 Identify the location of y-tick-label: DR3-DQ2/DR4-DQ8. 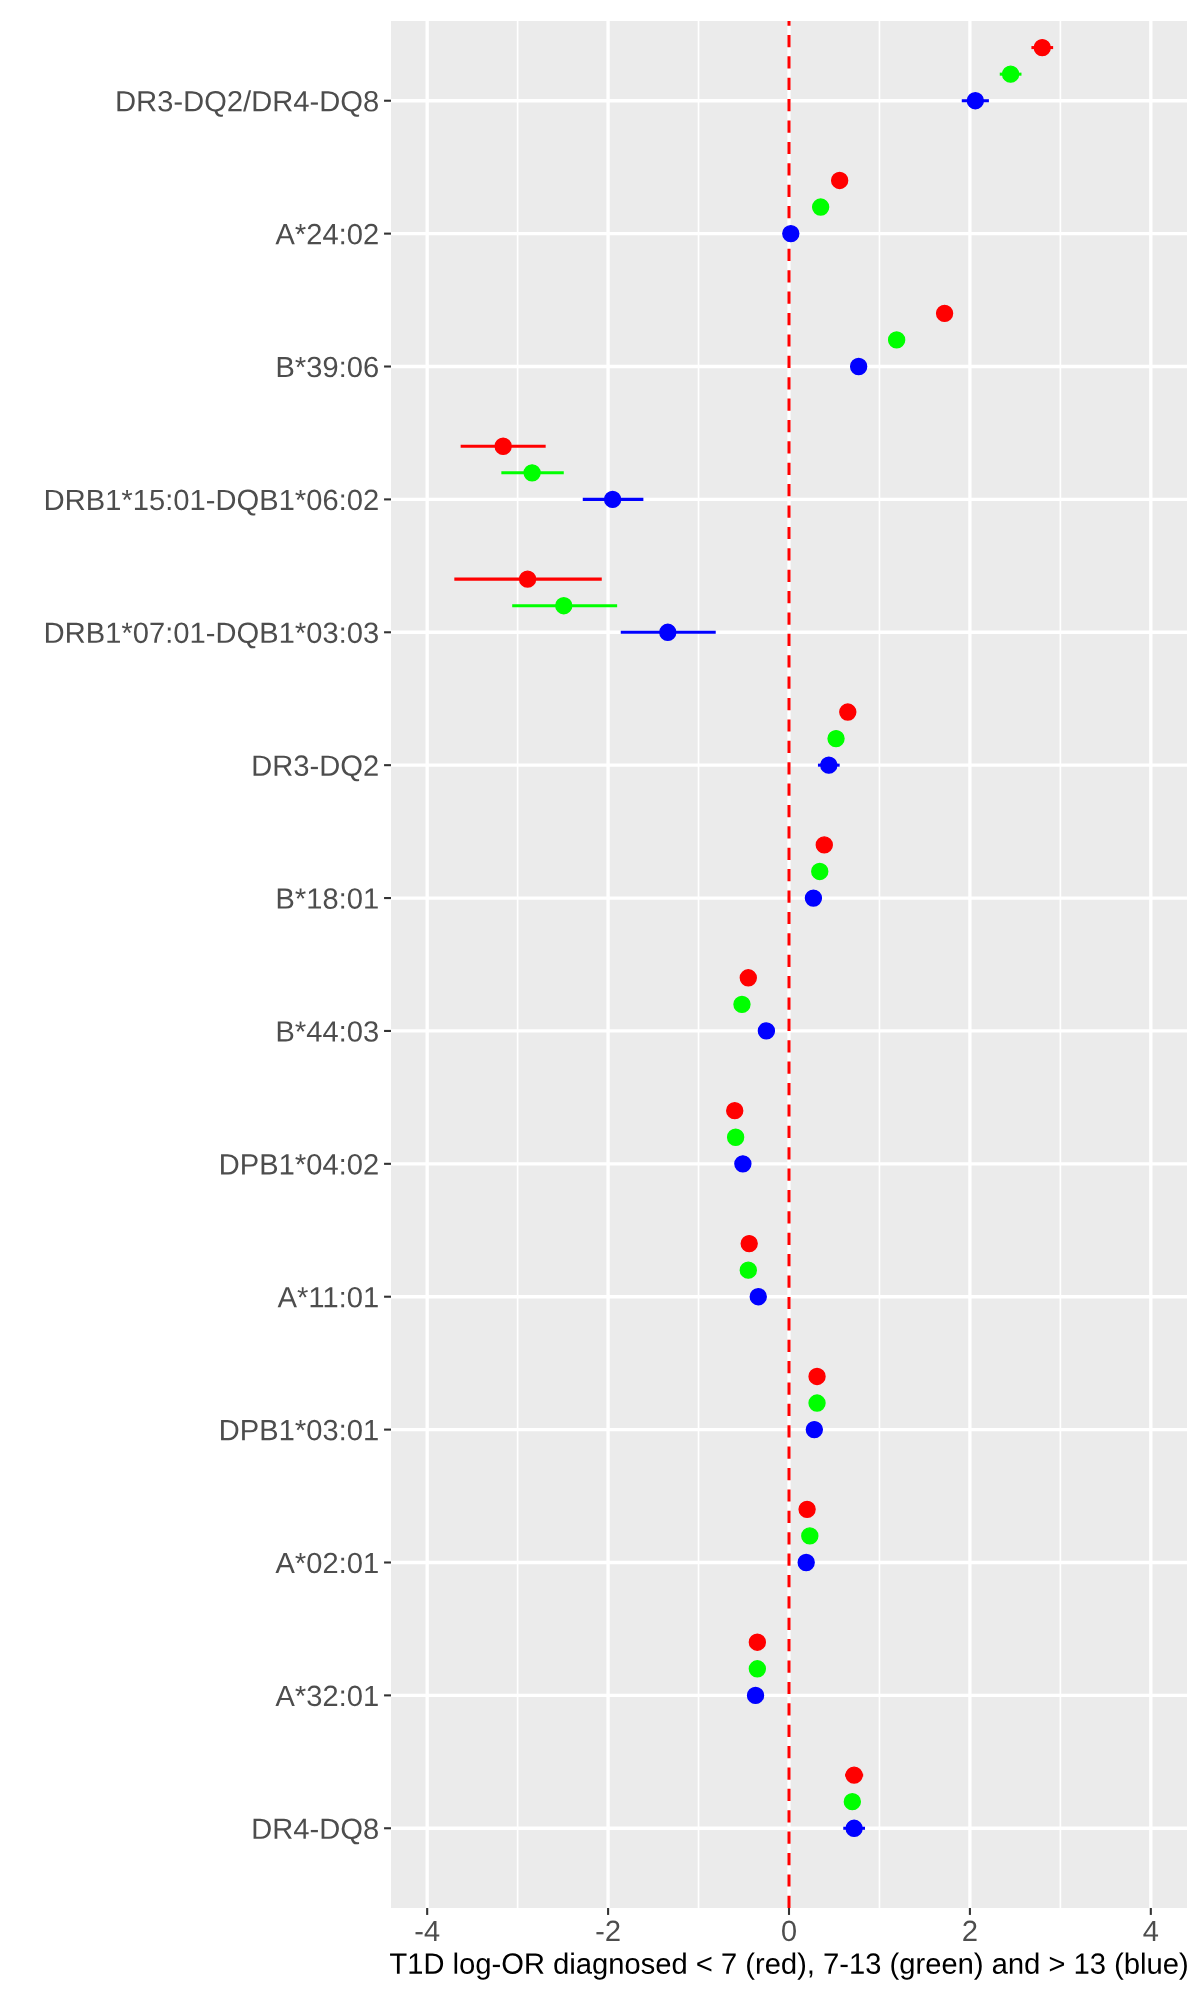
(247, 103).